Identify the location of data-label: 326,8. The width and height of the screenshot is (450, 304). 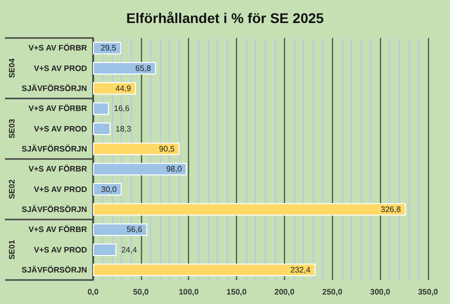
(391, 209).